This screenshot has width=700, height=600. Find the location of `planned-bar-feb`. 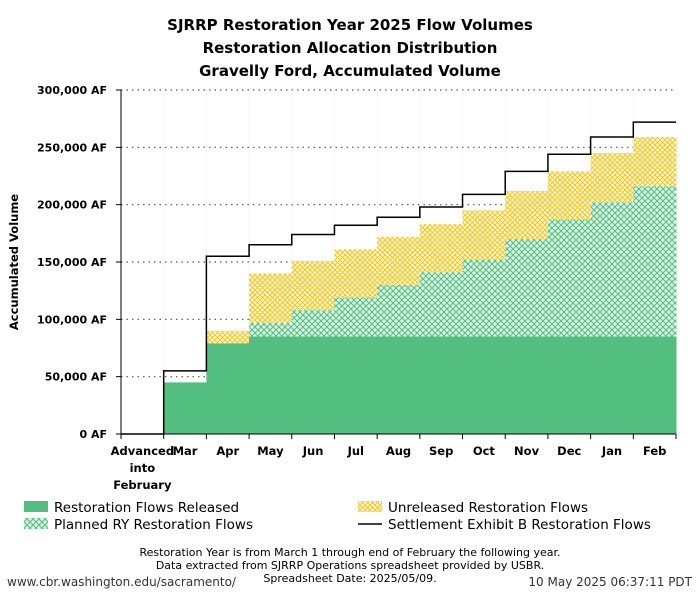

planned-bar-feb is located at coordinates (655, 261).